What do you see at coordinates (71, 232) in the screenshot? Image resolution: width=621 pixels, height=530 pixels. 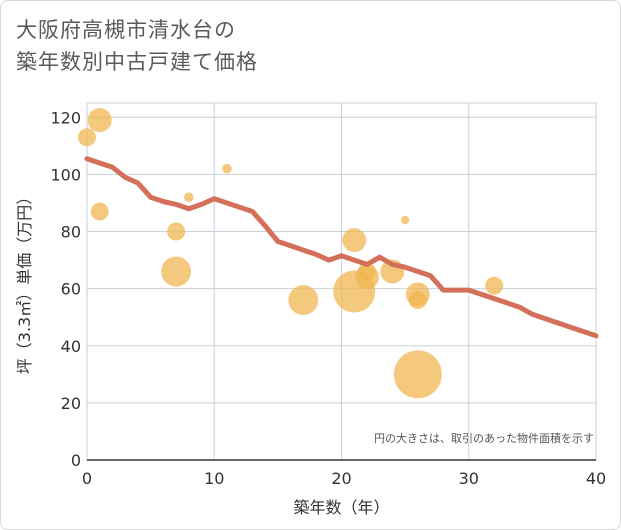 I see `y-tick-label: 80` at bounding box center [71, 232].